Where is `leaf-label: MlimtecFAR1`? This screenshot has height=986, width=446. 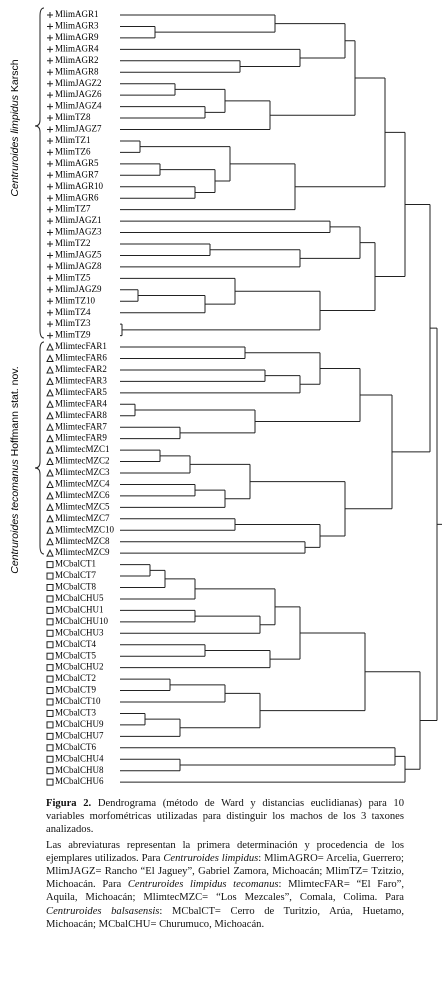
leaf-label: MlimtecFAR1 is located at coordinates (81, 346).